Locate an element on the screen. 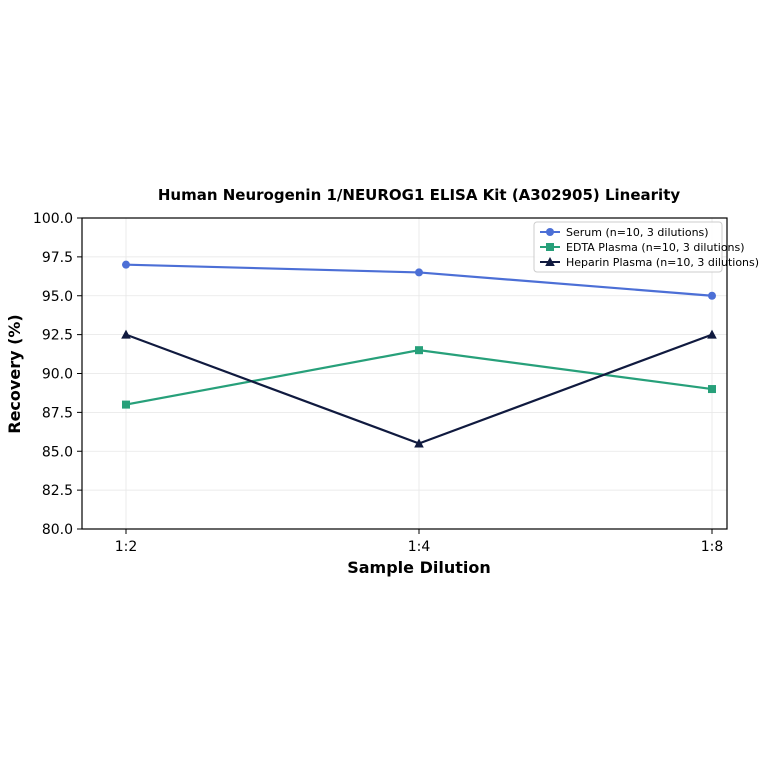 The image size is (764, 764). y-tick-label: 87.5 is located at coordinates (57, 413).